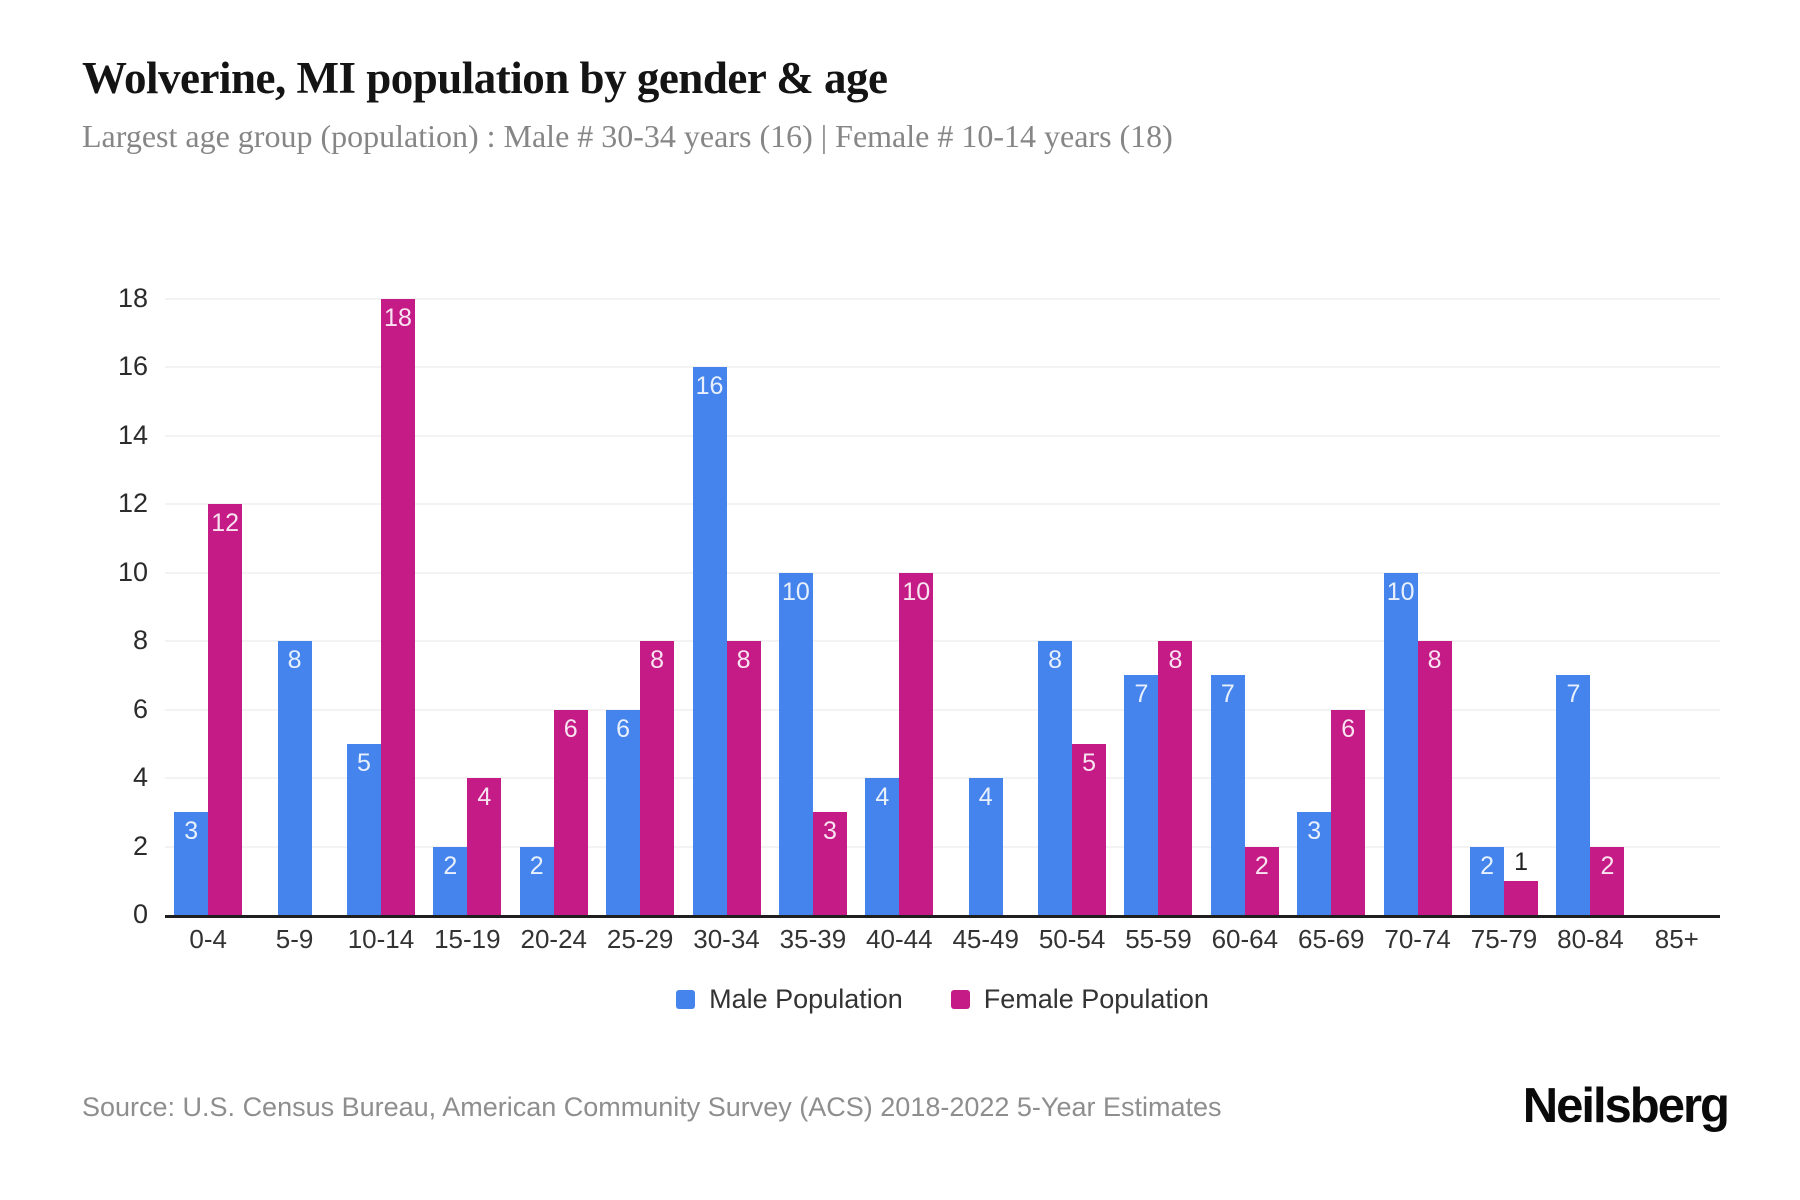 This screenshot has width=1800, height=1200. I want to click on x-tick-label-50-54: 50-54, so click(1072, 939).